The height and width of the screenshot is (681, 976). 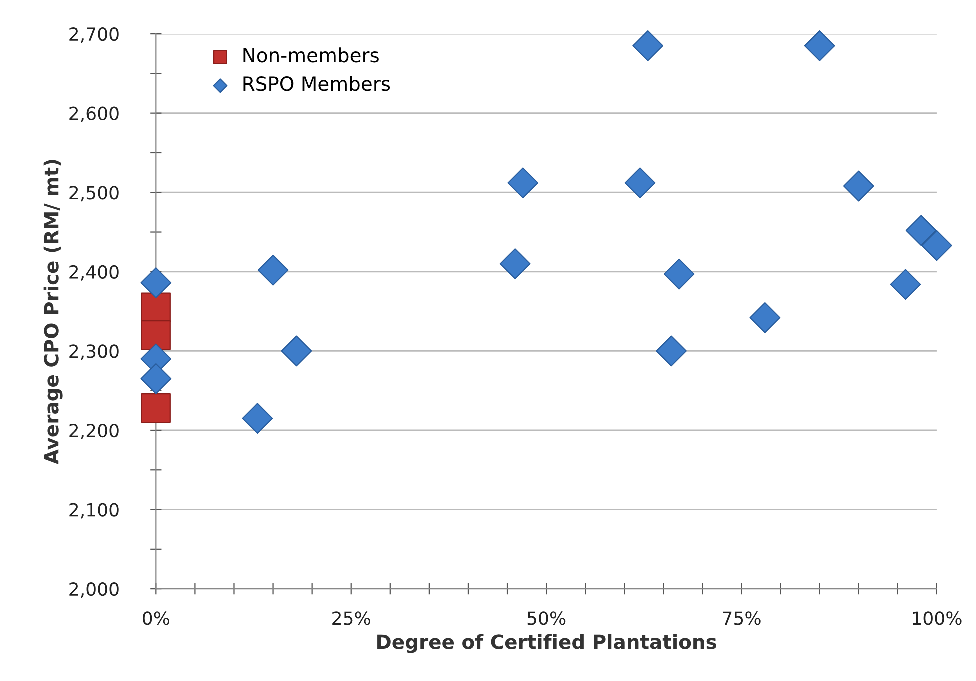 I want to click on y-tick-label: 2,400, so click(x=94, y=273).